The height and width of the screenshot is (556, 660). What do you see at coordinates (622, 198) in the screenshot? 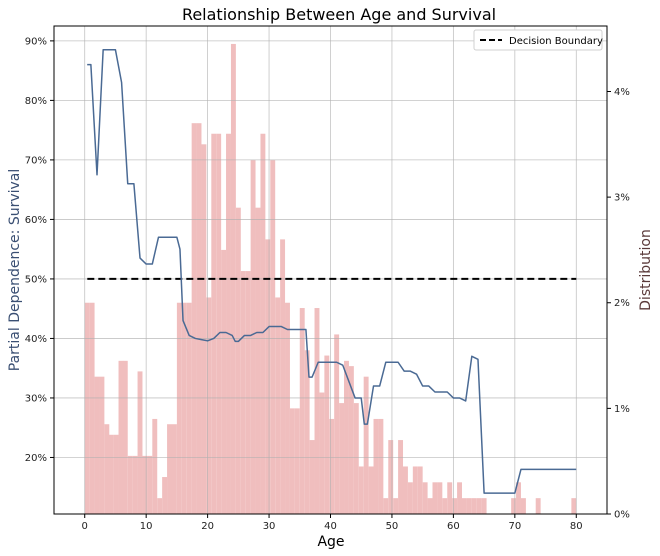
I see `y2-tick-label: 3%` at bounding box center [622, 198].